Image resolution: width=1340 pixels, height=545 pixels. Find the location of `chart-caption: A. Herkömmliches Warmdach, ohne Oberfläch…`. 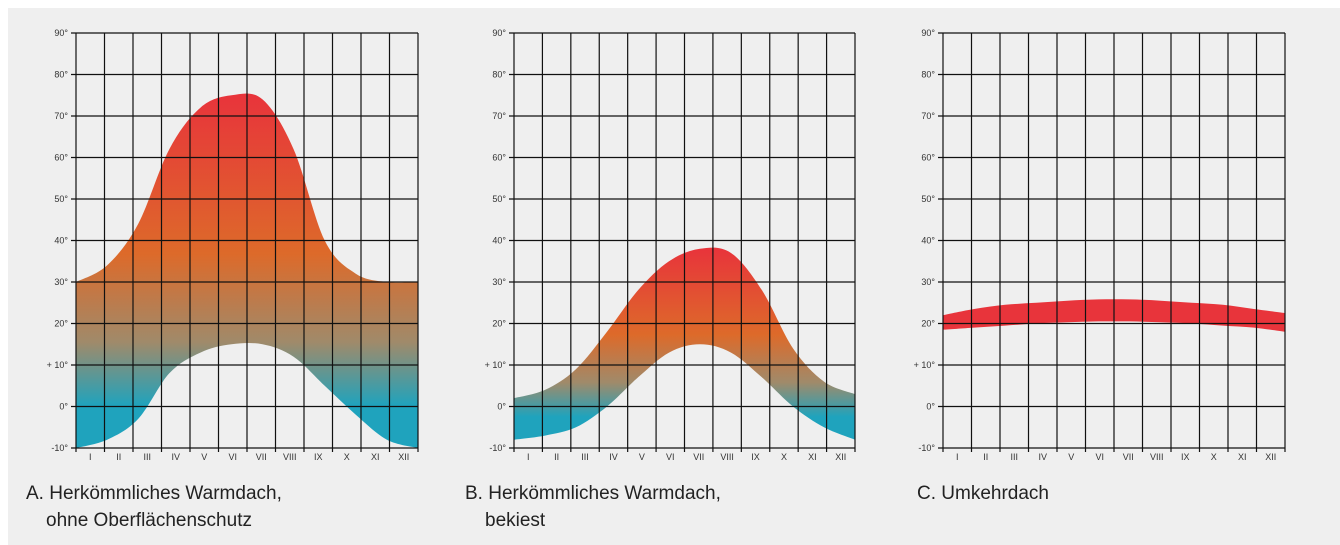

chart-caption: A. Herkömmliches Warmdach, ohne Oberfläch… is located at coordinates (154, 507).